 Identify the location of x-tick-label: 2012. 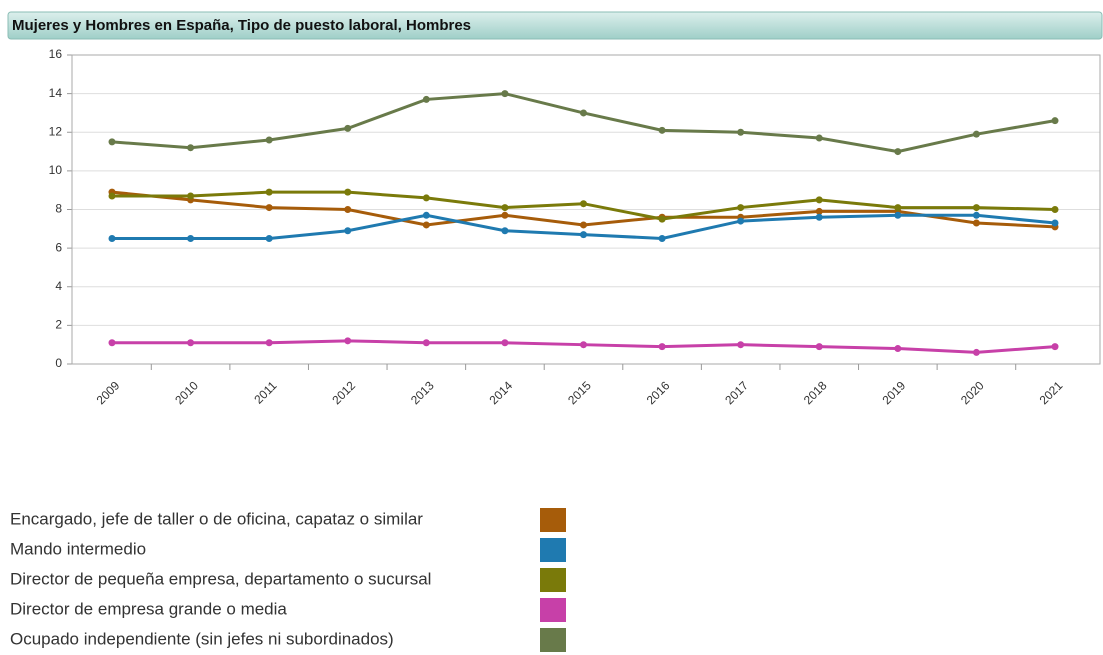
(343, 392).